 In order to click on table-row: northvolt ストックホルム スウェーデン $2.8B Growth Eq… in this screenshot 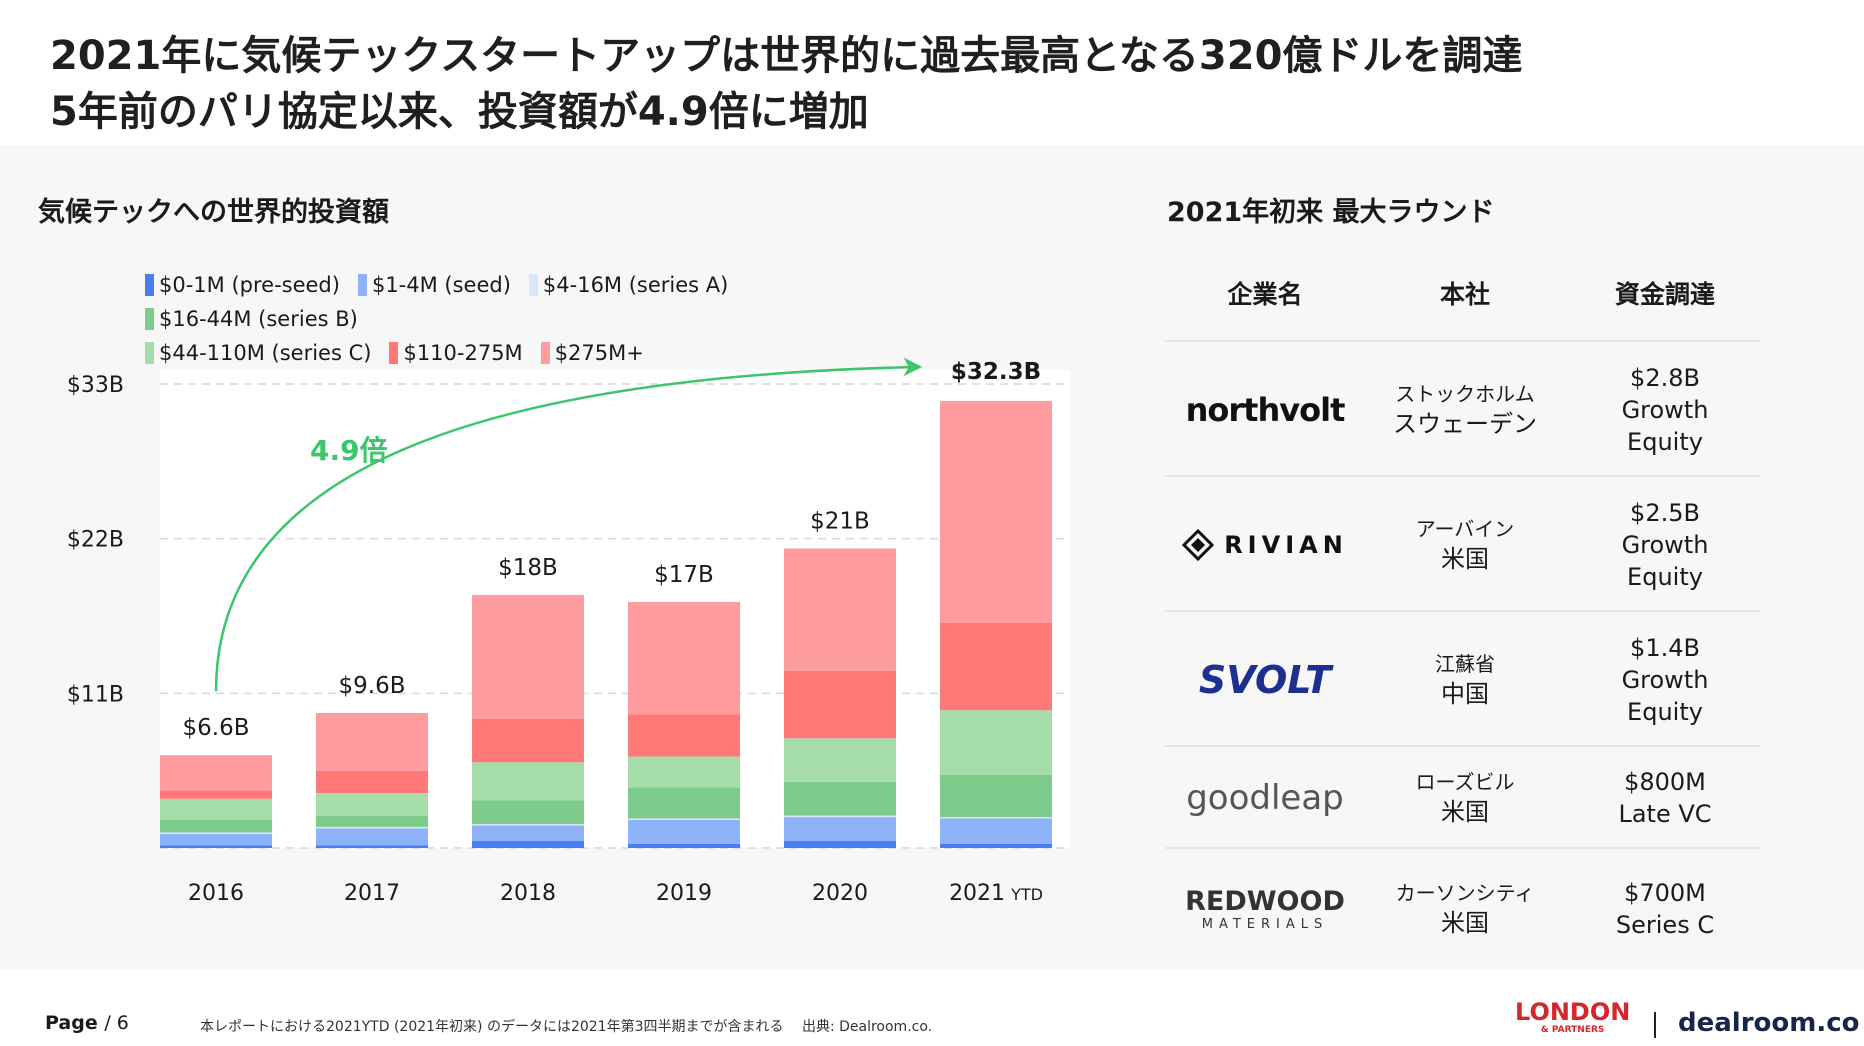, I will do `click(1462, 408)`.